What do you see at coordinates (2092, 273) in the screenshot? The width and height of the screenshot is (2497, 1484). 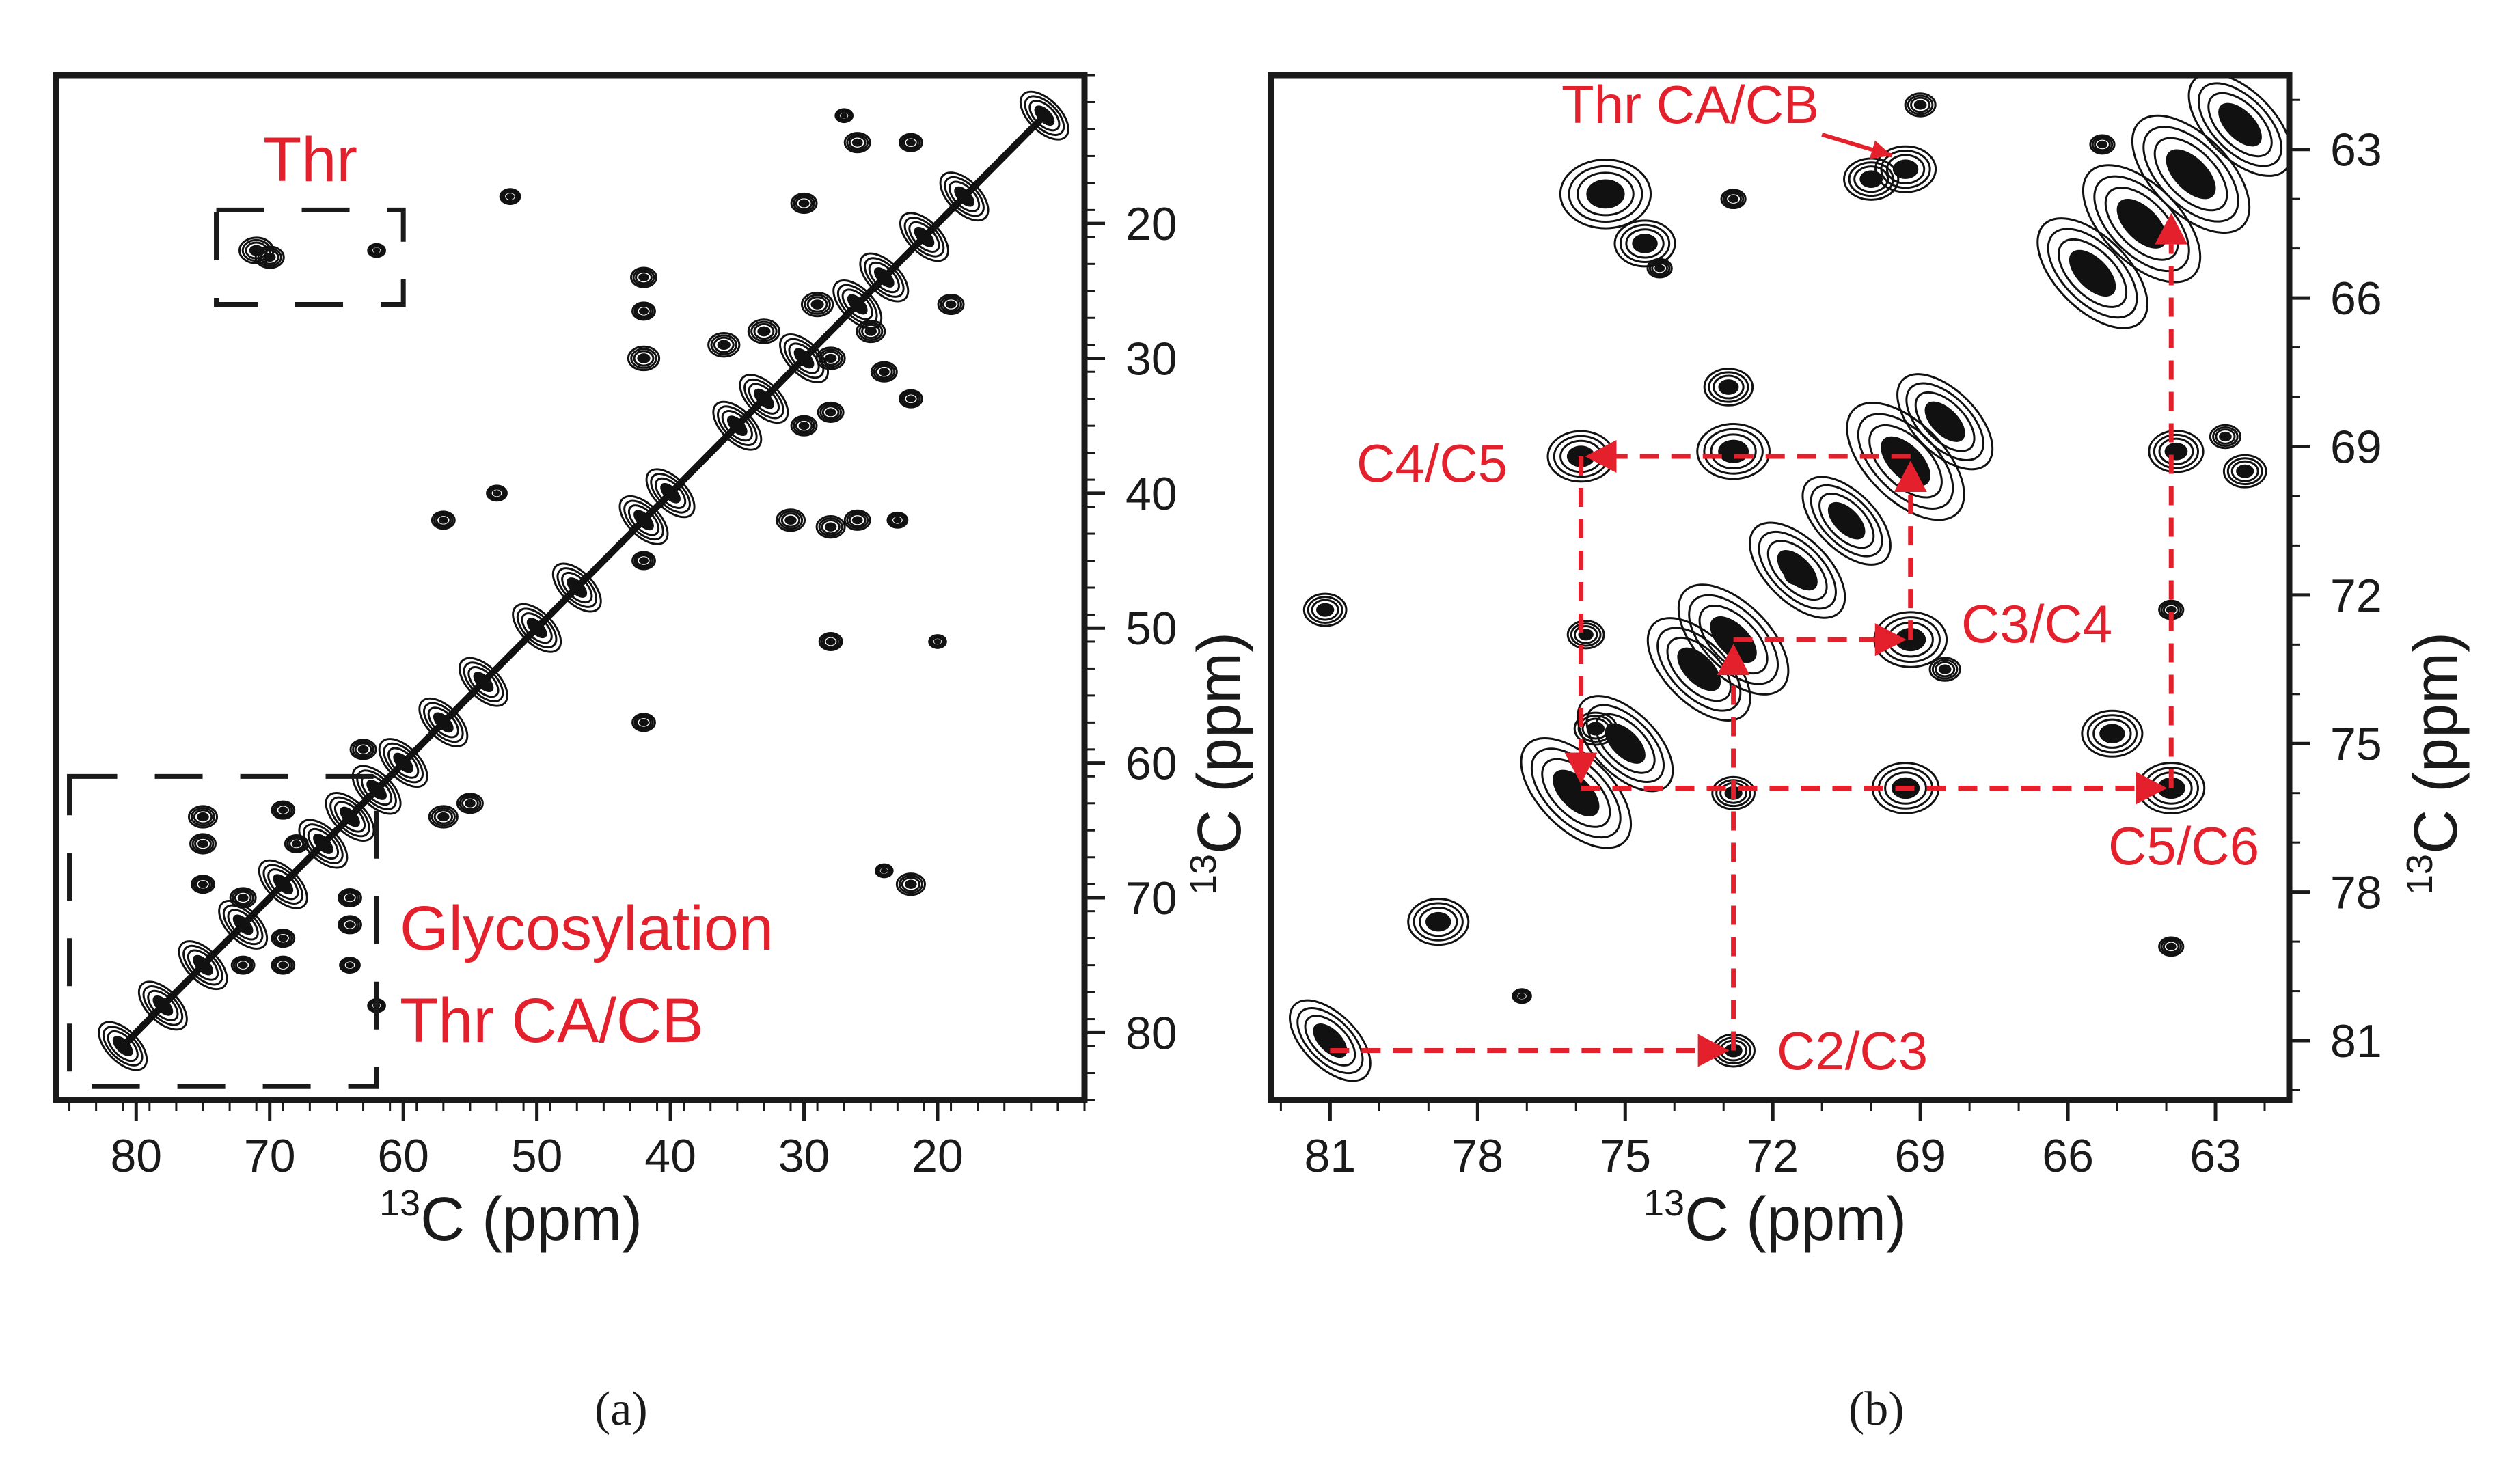 I see `diagonal-peak` at bounding box center [2092, 273].